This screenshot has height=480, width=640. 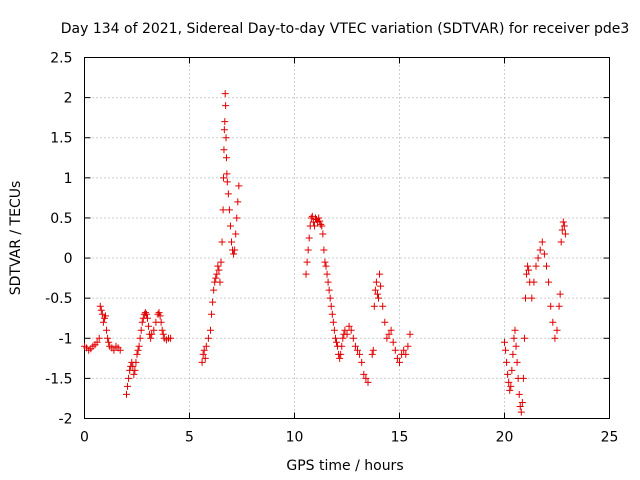 I want to click on x-tick-label: 20, so click(x=505, y=438).